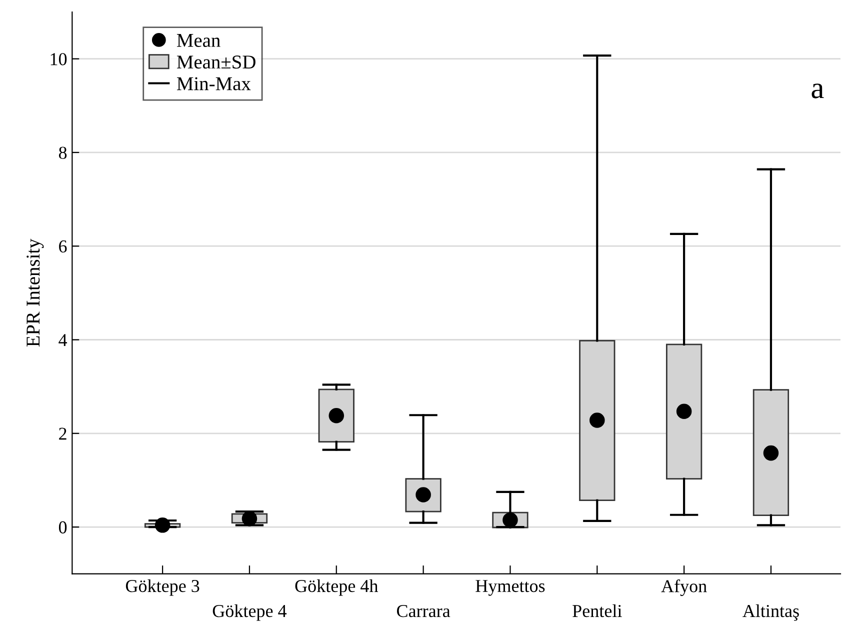 The width and height of the screenshot is (849, 632). Describe the element at coordinates (213, 83) in the screenshot. I see `annotation: Min-Max` at that location.